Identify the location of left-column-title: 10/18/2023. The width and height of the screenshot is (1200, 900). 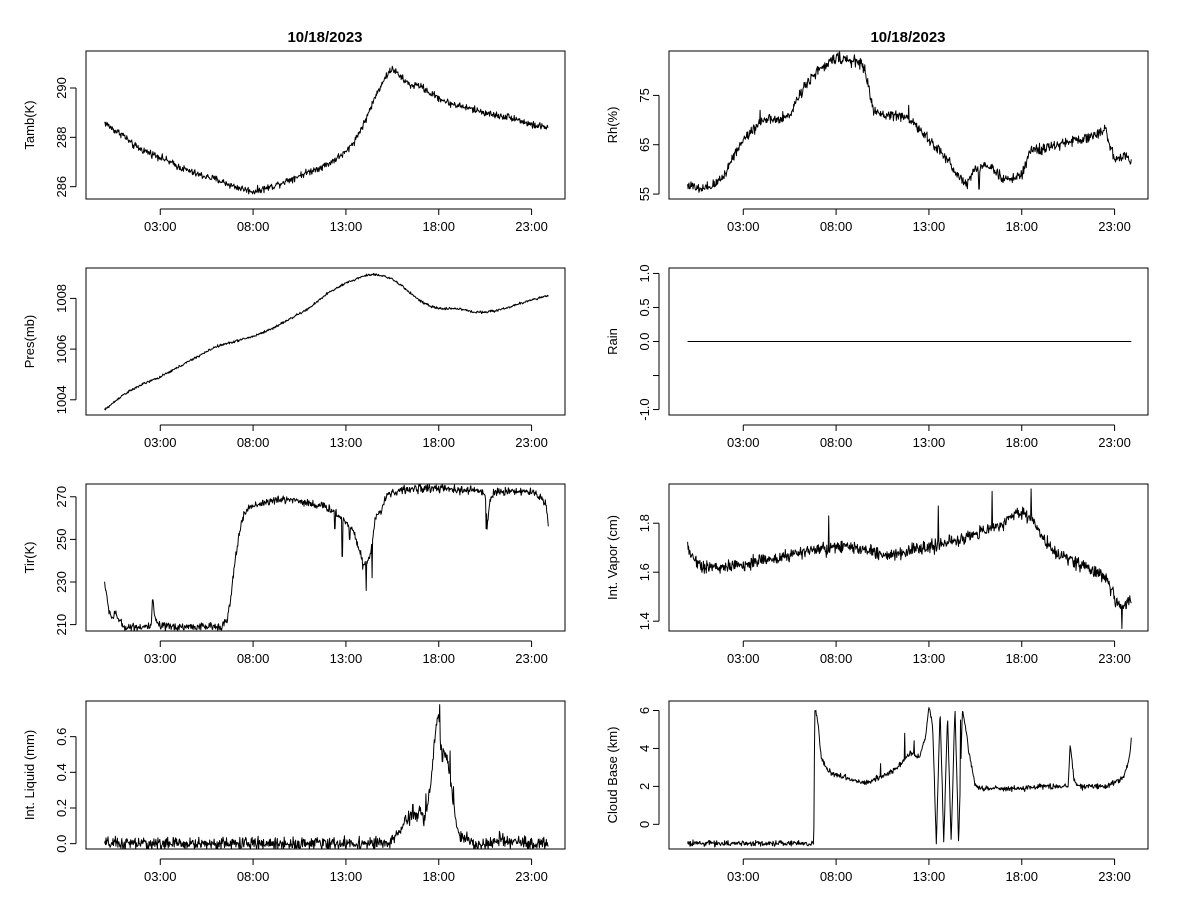
(324, 37).